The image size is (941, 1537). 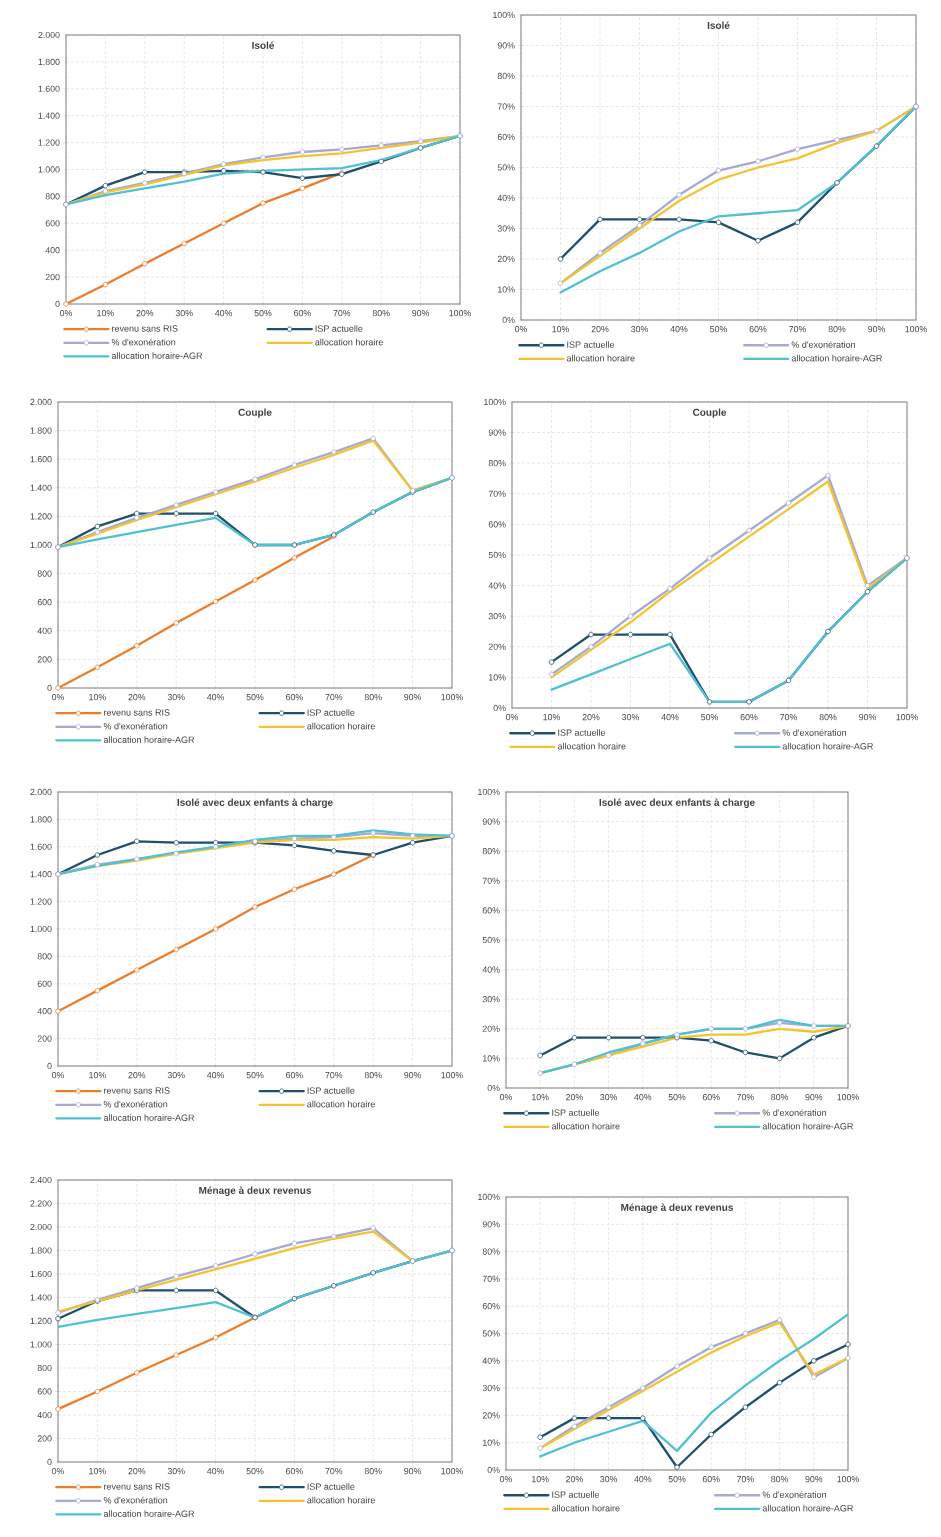 What do you see at coordinates (57, 304) in the screenshot?
I see `y-tick-label: 0` at bounding box center [57, 304].